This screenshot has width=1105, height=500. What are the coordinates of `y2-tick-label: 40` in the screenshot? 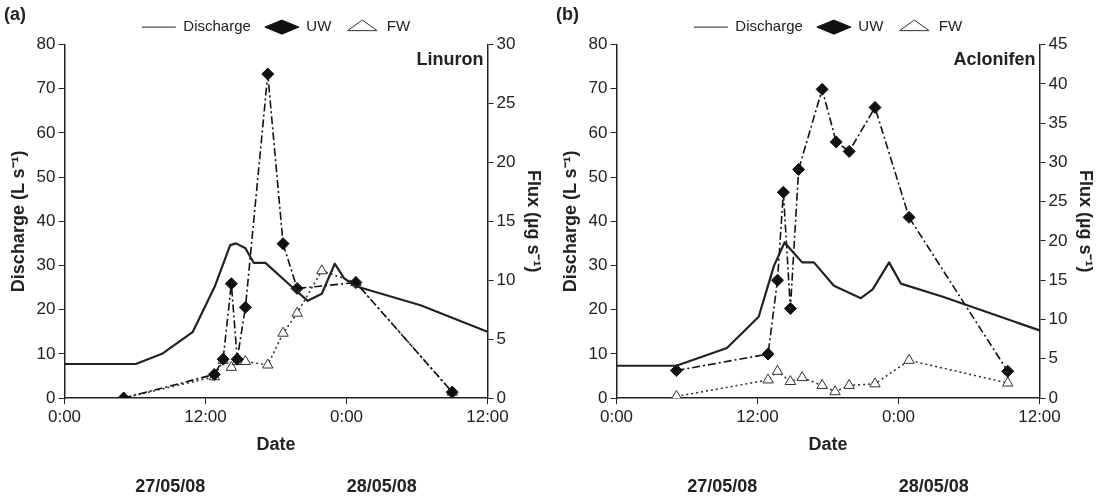 It's located at (1058, 83).